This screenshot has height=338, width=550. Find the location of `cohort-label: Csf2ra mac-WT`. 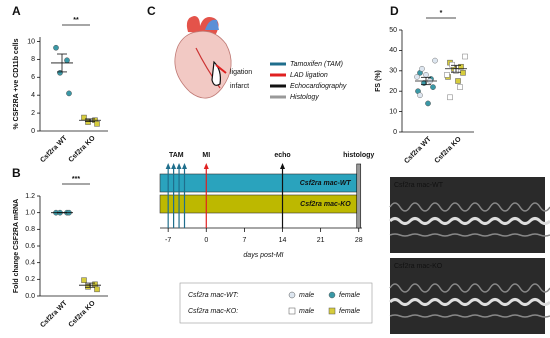

cohort-label: Csf2ra mac-WT is located at coordinates (326, 183).